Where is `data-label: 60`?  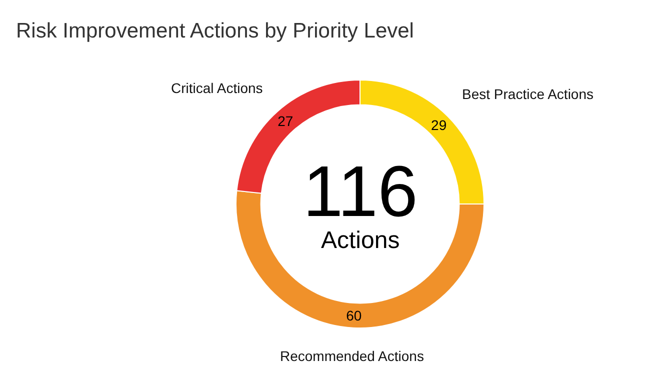
data-label: 60 is located at coordinates (354, 315).